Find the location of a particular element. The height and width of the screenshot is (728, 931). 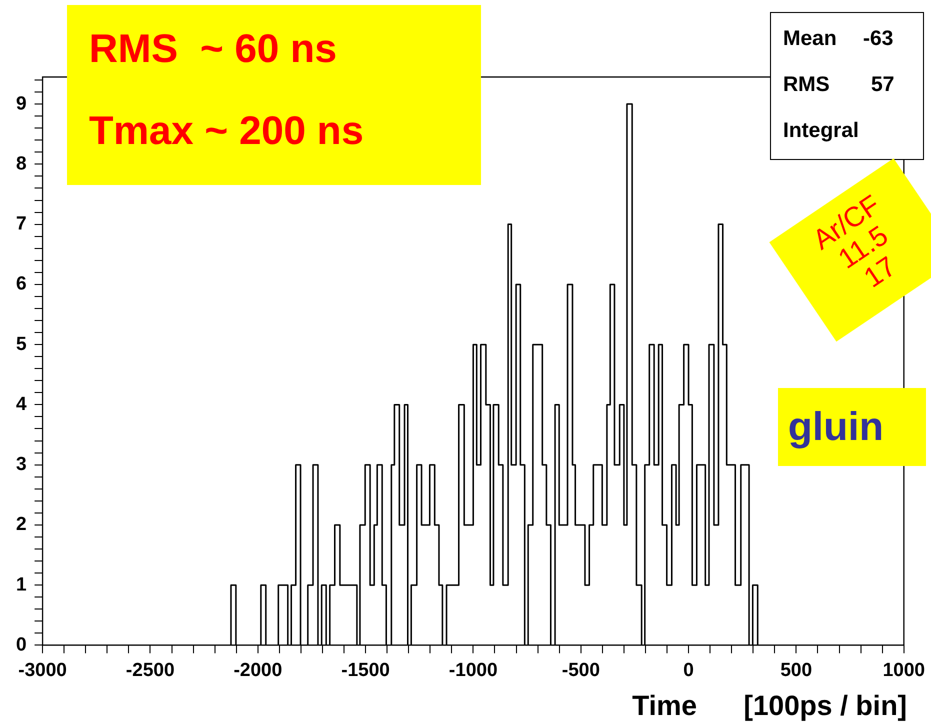

x-tick-label: -3000 is located at coordinates (42, 670).